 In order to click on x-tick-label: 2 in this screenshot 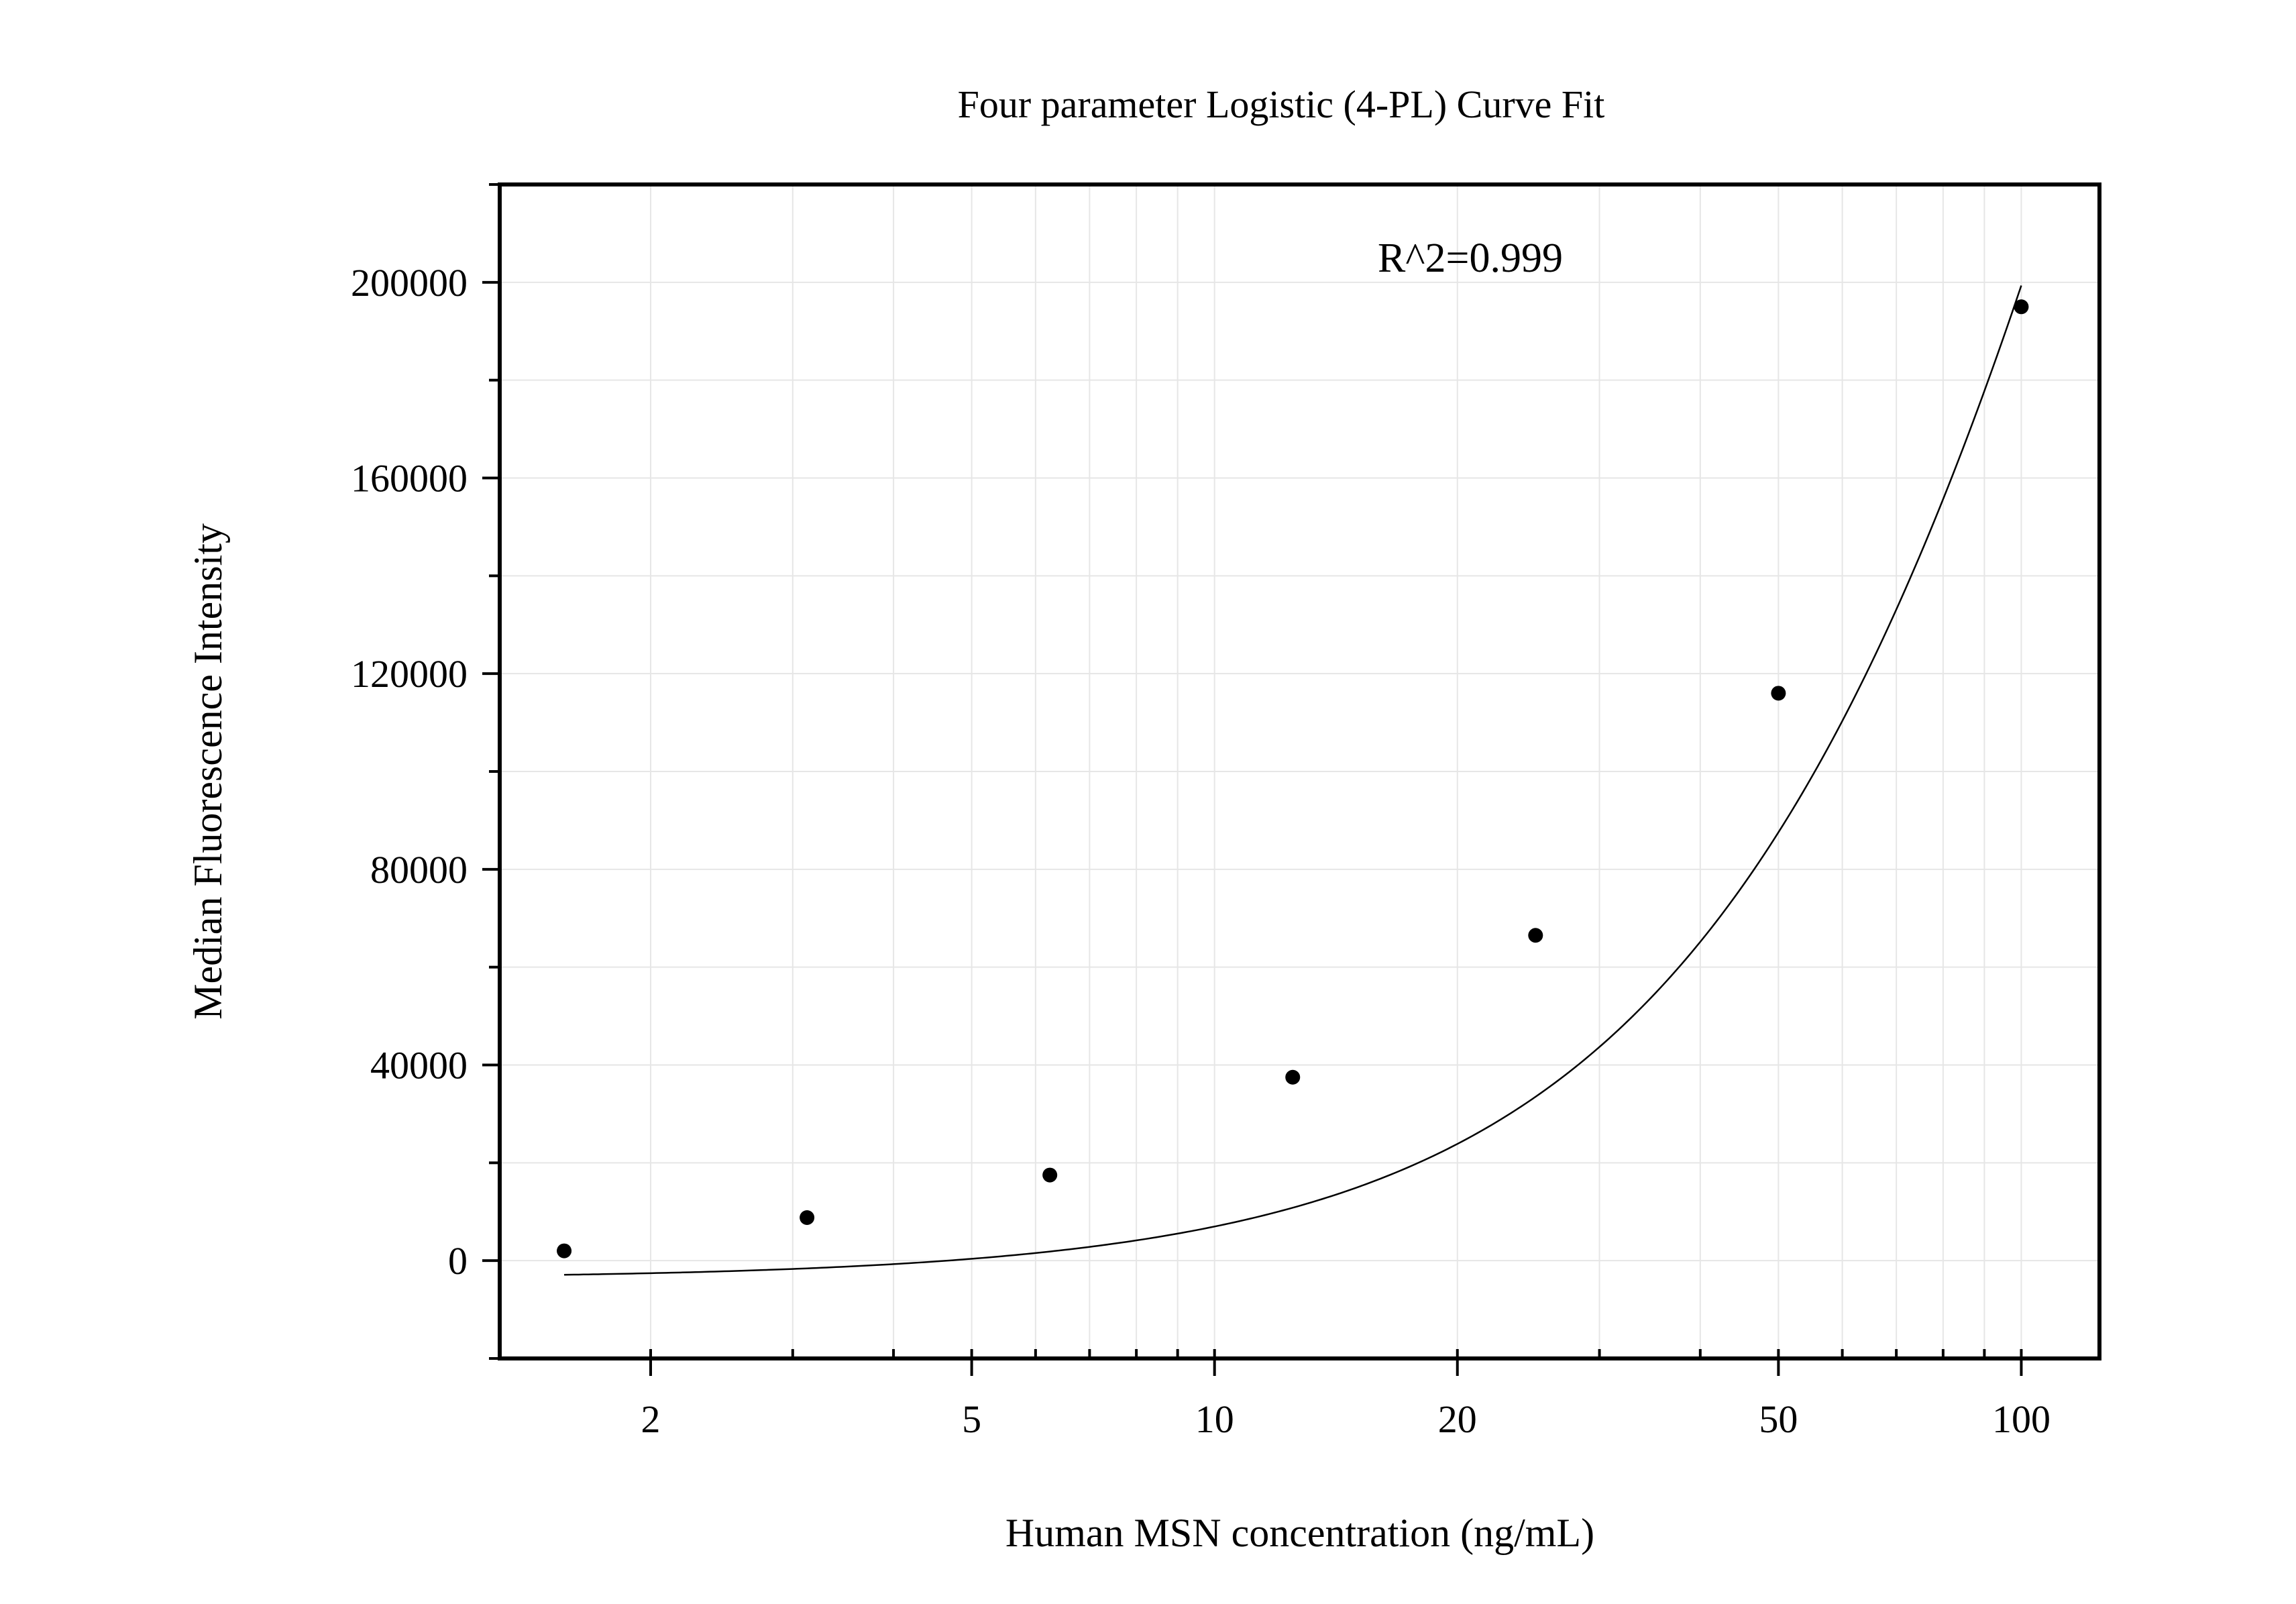, I will do `click(651, 1419)`.